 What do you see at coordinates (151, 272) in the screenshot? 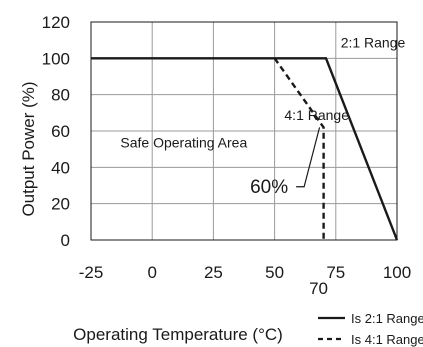
I see `x-tick-label: 0` at bounding box center [151, 272].